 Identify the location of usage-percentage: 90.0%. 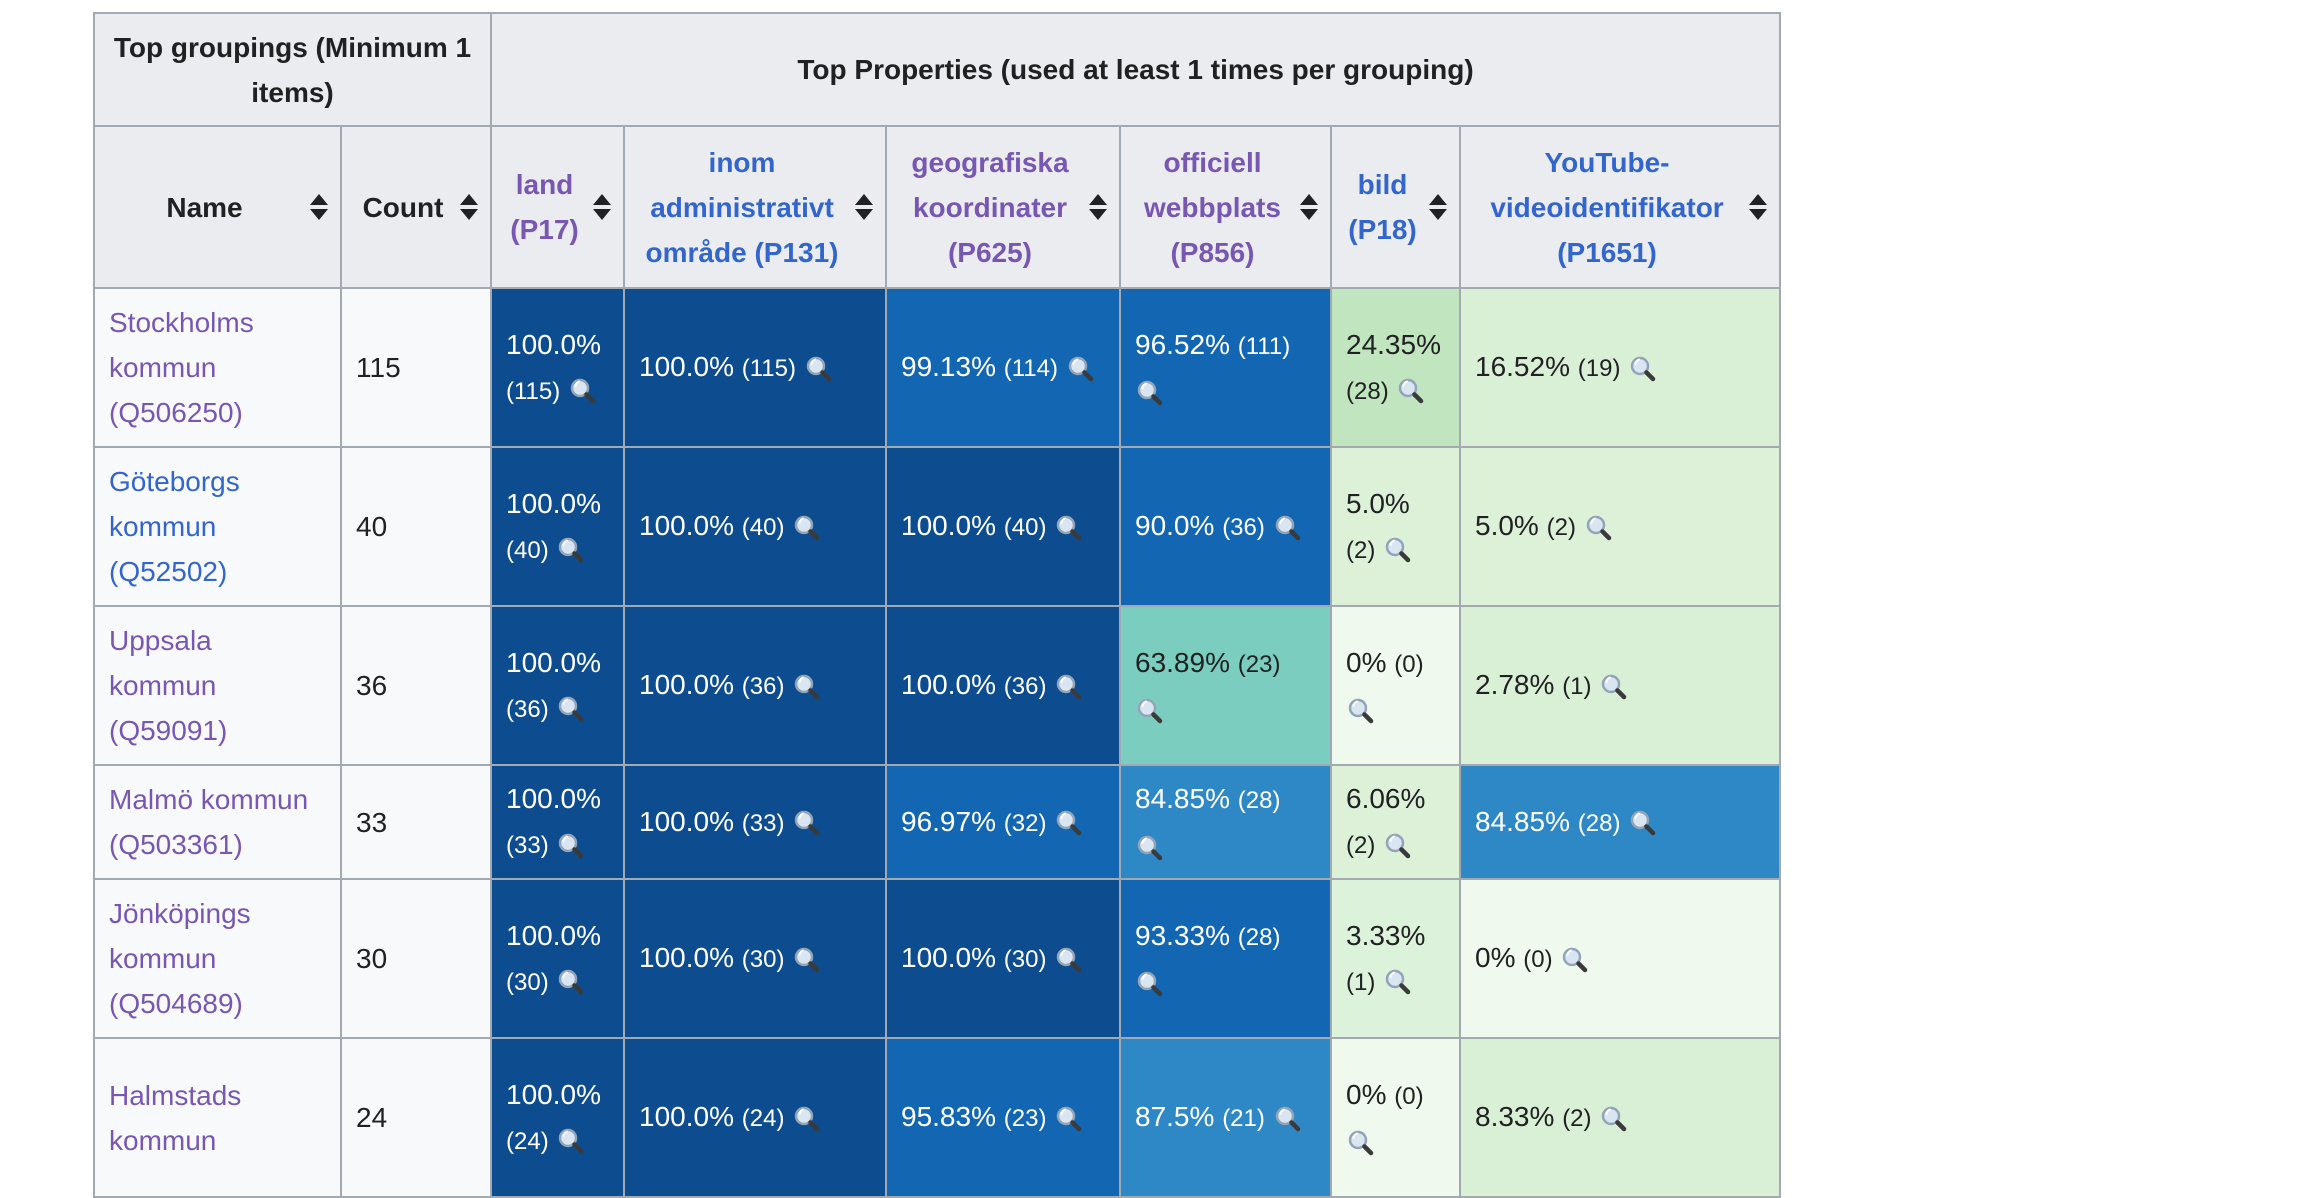
(1175, 525).